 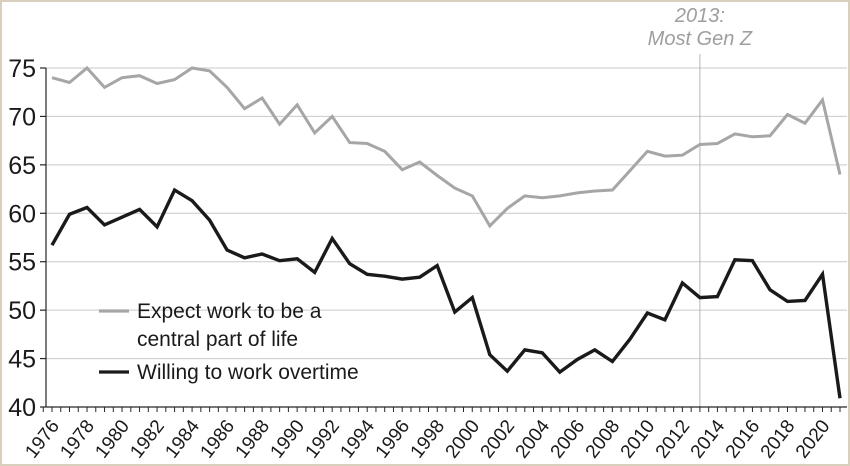 What do you see at coordinates (248, 372) in the screenshot?
I see `legend-label: Willing to work overtime` at bounding box center [248, 372].